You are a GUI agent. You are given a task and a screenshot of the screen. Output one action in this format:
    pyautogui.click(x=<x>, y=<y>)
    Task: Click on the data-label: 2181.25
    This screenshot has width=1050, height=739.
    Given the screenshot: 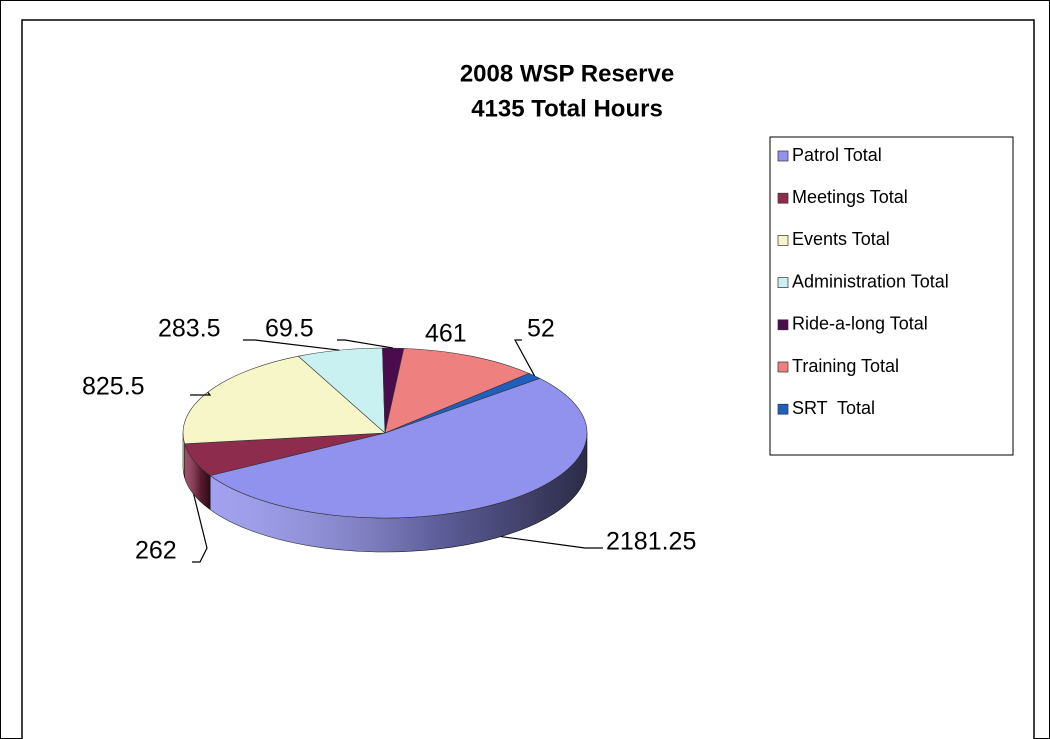 What is the action you would take?
    pyautogui.click(x=651, y=542)
    